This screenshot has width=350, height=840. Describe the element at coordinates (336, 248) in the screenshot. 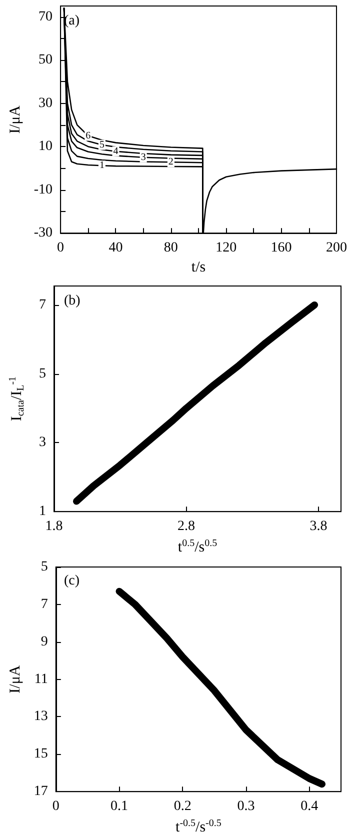

I see `x-tick-label: 200` at that location.